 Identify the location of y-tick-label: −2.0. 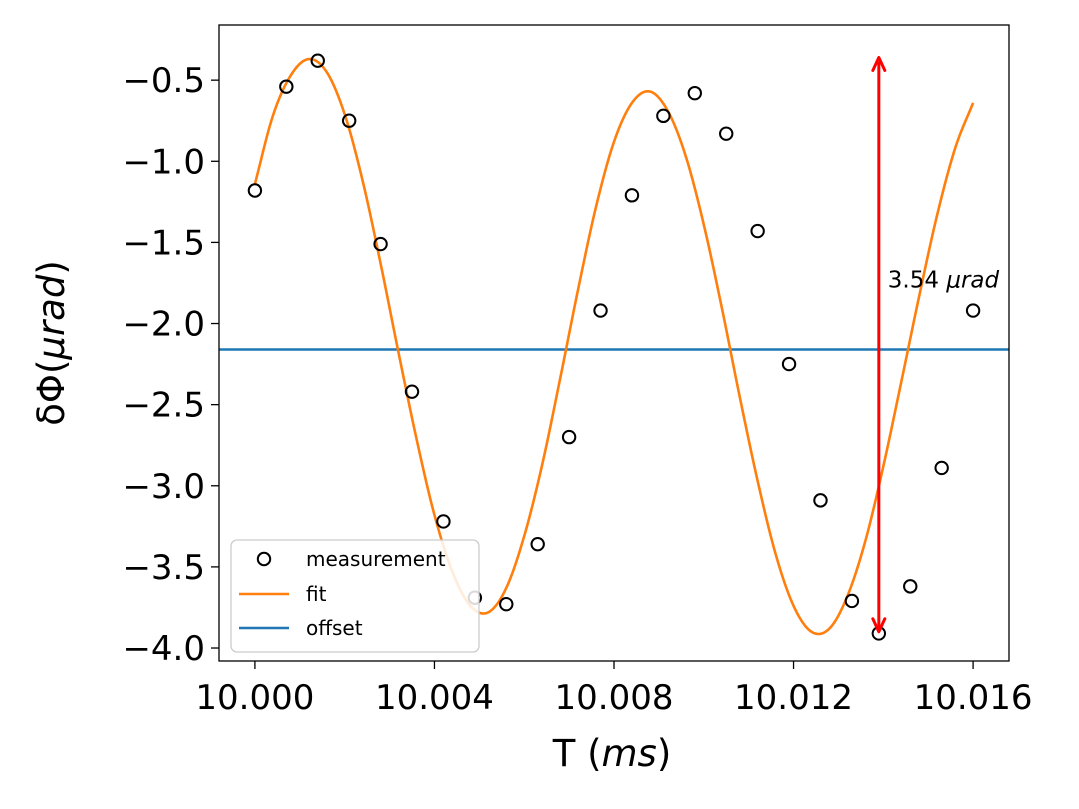
(163, 325).